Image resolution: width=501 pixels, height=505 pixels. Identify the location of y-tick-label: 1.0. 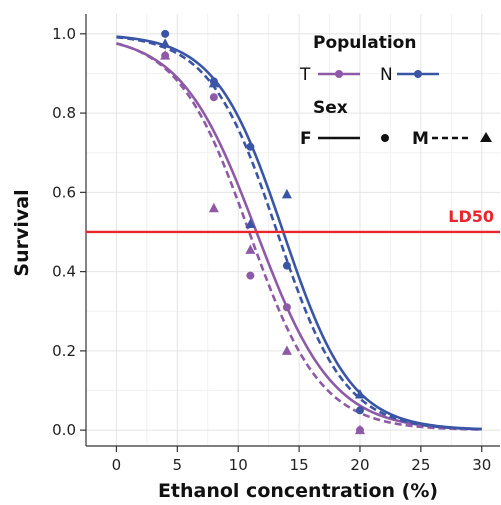
(64, 34).